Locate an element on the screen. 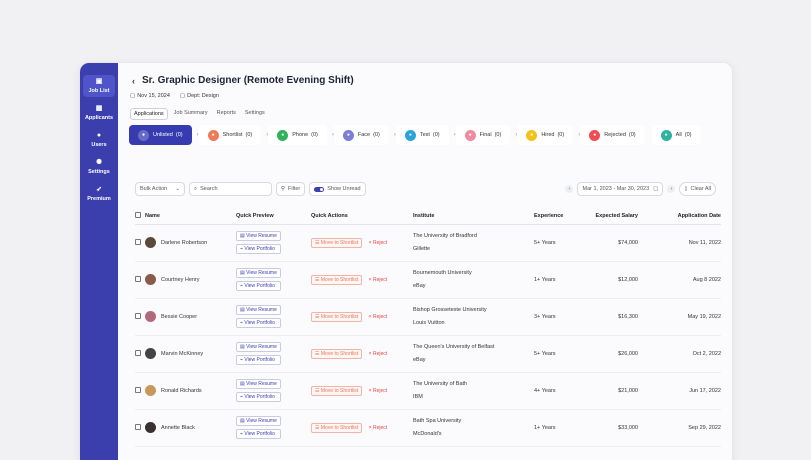  gear-icon: ✺ is located at coordinates (99, 162).